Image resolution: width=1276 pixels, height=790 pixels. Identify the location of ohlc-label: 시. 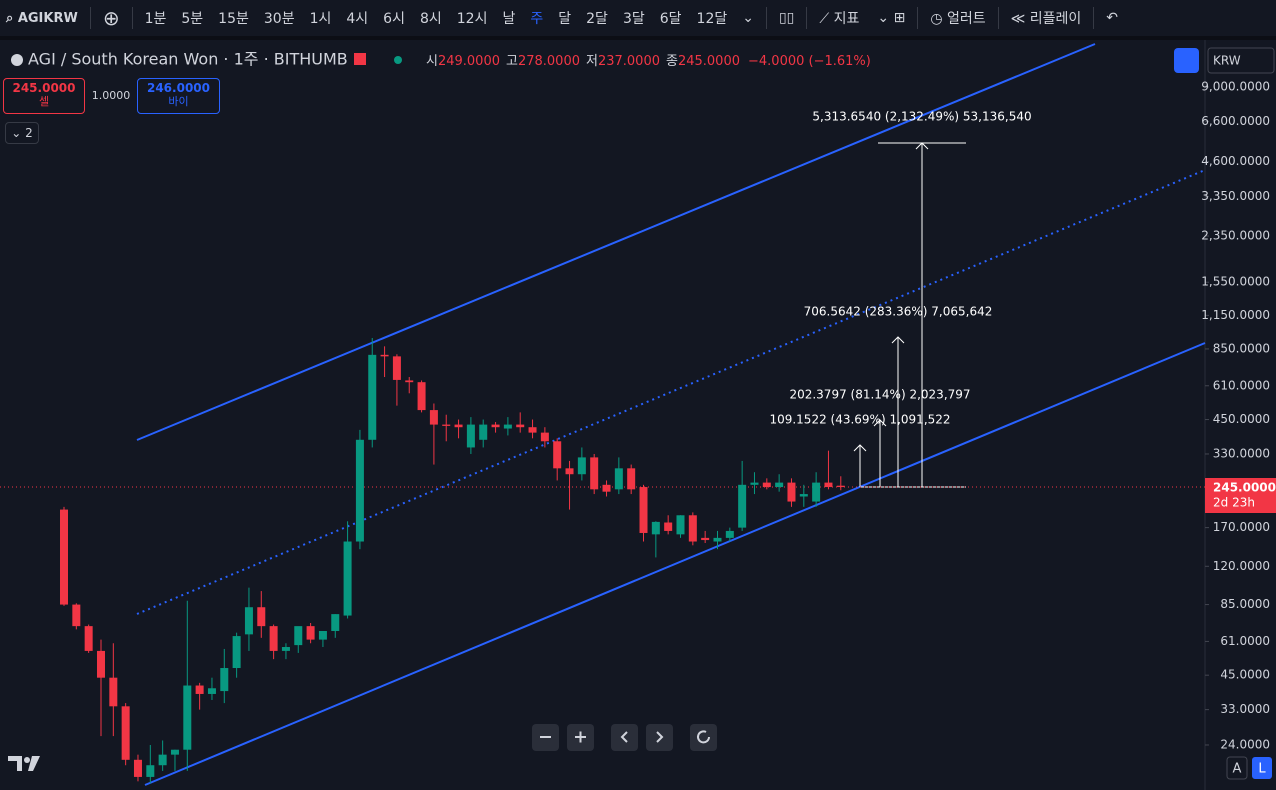
(432, 61).